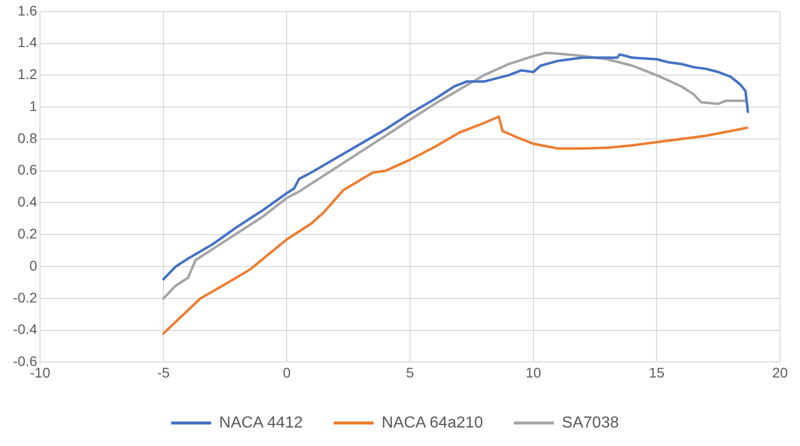  Describe the element at coordinates (286, 372) in the screenshot. I see `x-tick-label: 0` at that location.